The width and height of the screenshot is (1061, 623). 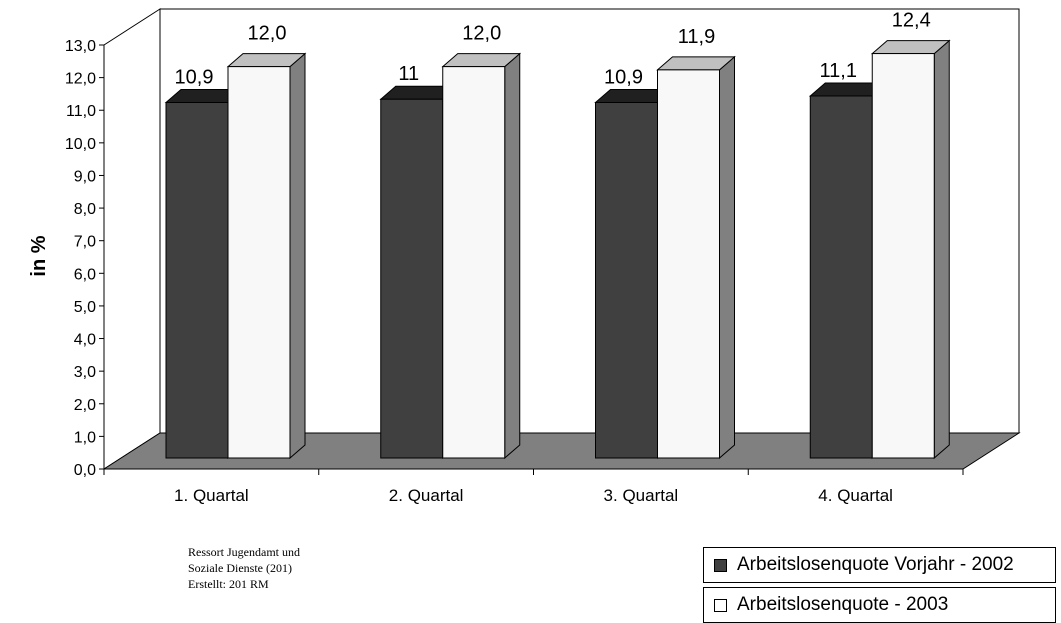 I want to click on y-tick-label: 7,0, so click(x=85, y=242).